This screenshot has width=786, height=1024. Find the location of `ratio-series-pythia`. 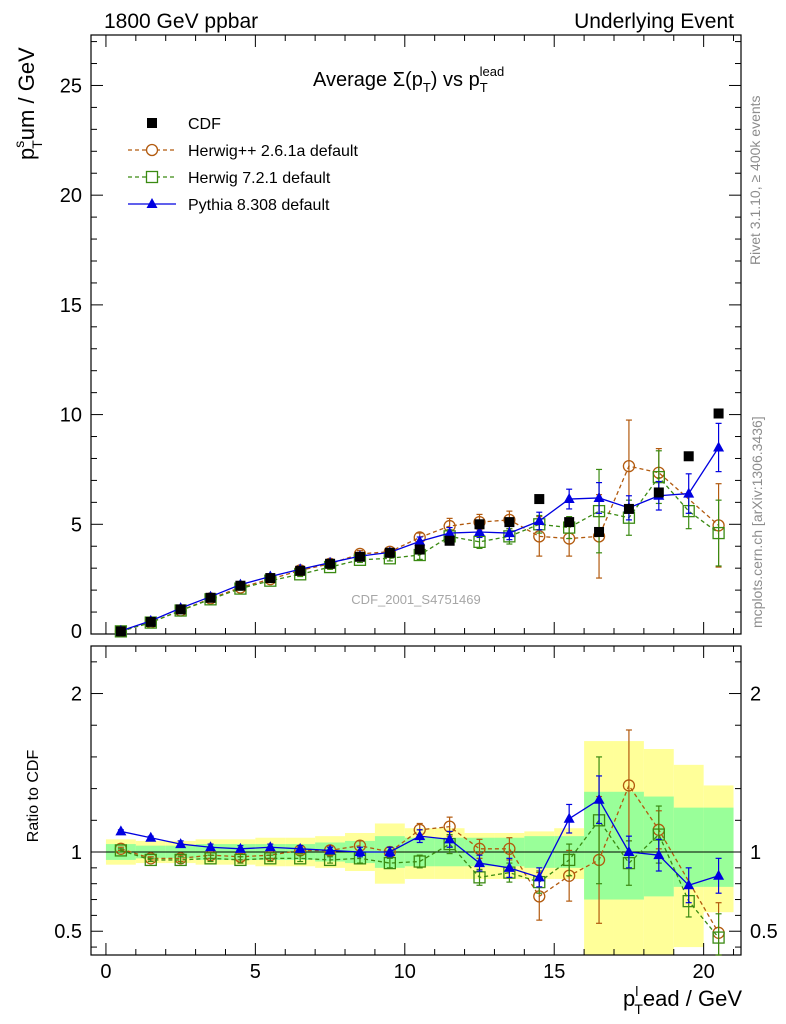

ratio-series-pythia is located at coordinates (420, 839).